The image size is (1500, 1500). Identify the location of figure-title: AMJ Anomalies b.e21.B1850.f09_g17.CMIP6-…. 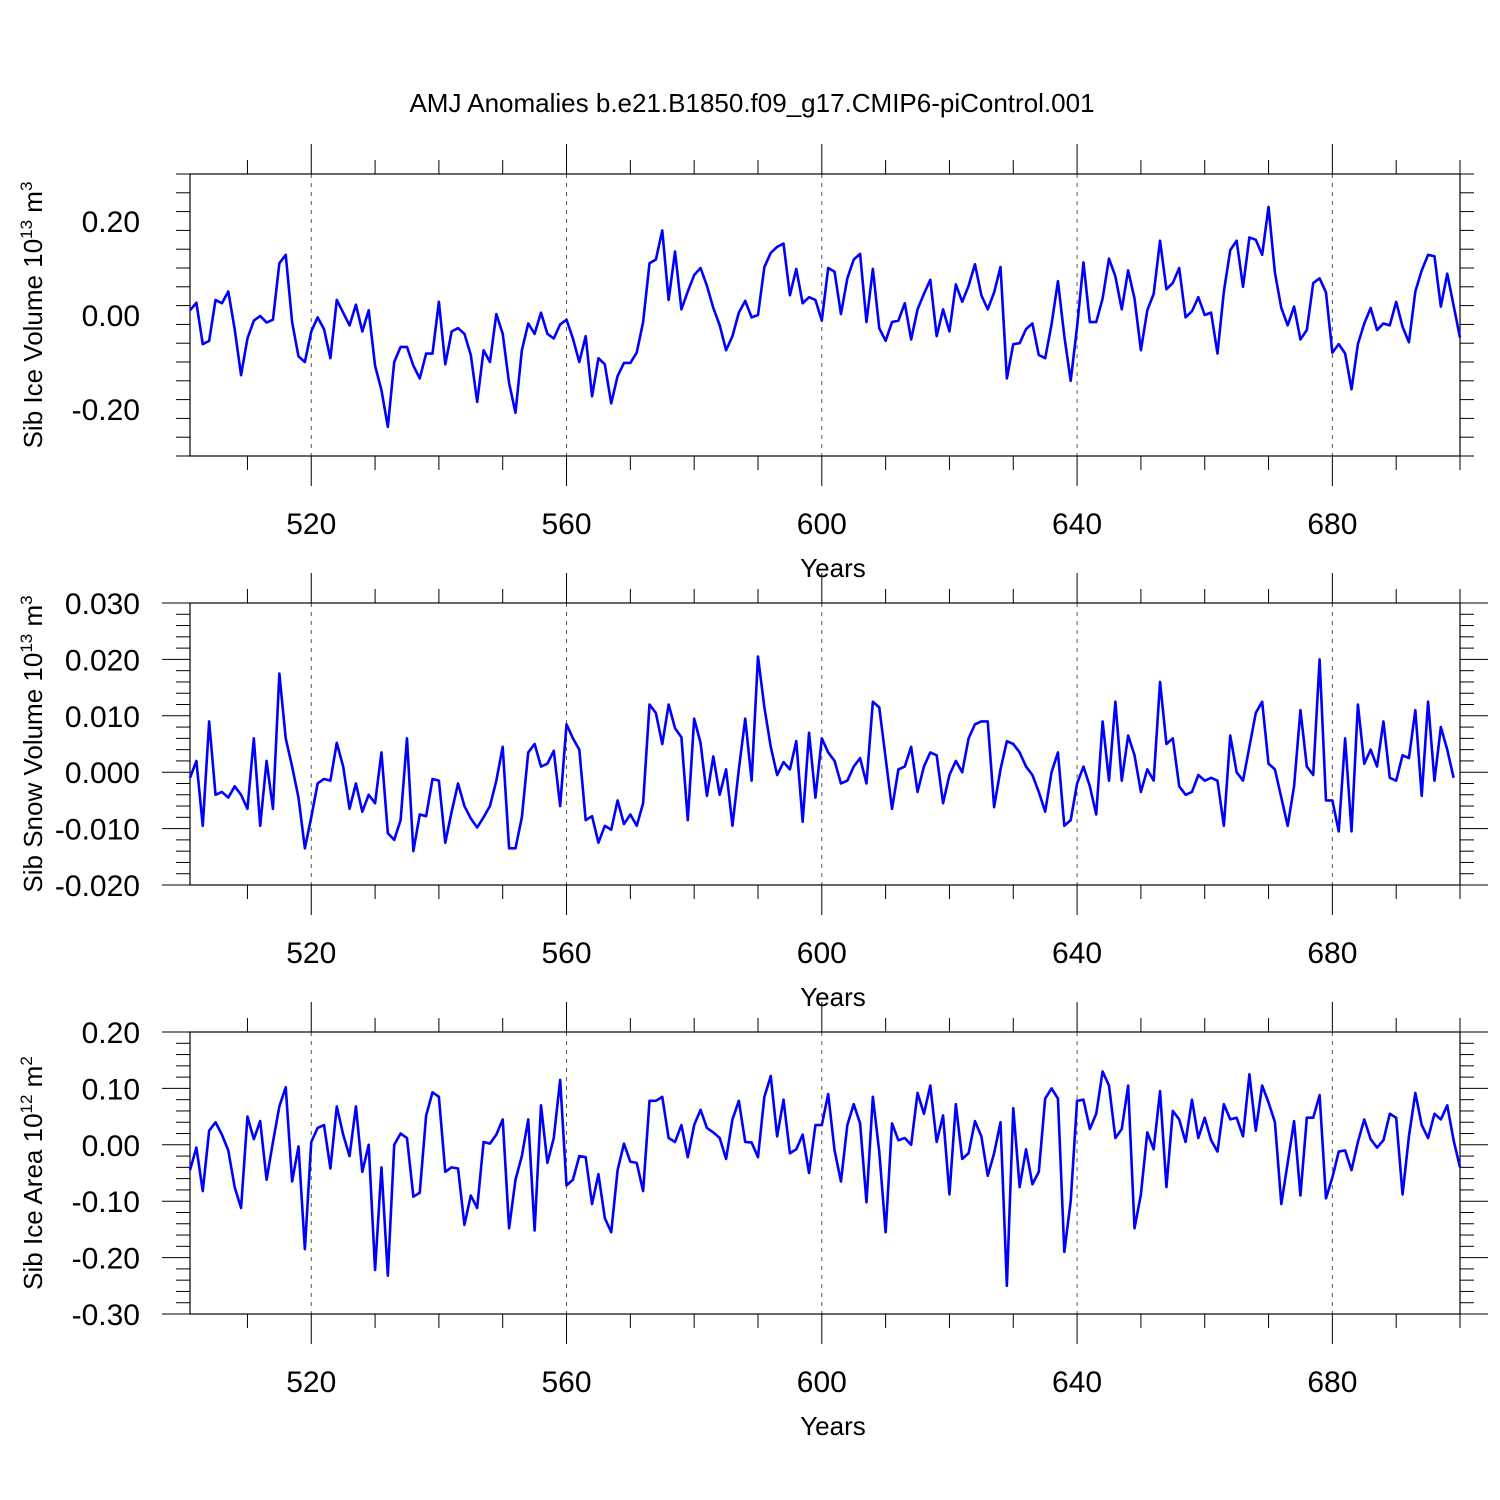
(751, 103).